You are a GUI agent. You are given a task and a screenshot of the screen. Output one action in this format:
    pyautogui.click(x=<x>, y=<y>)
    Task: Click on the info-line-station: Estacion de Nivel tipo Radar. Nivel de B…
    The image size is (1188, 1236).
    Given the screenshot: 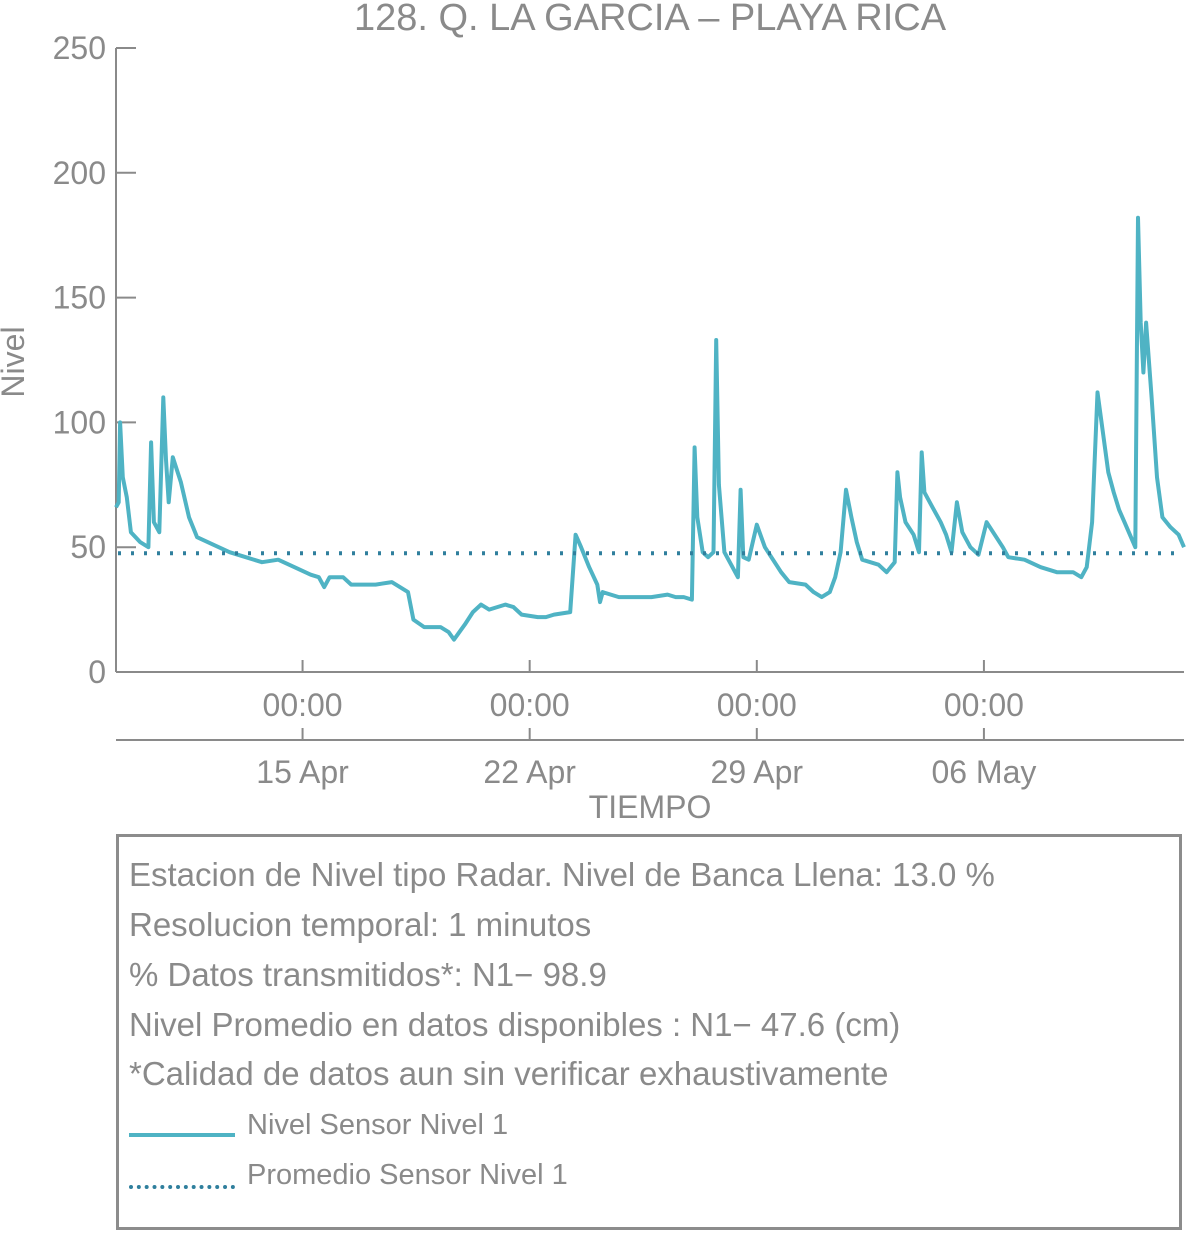 What is the action you would take?
    pyautogui.click(x=562, y=874)
    